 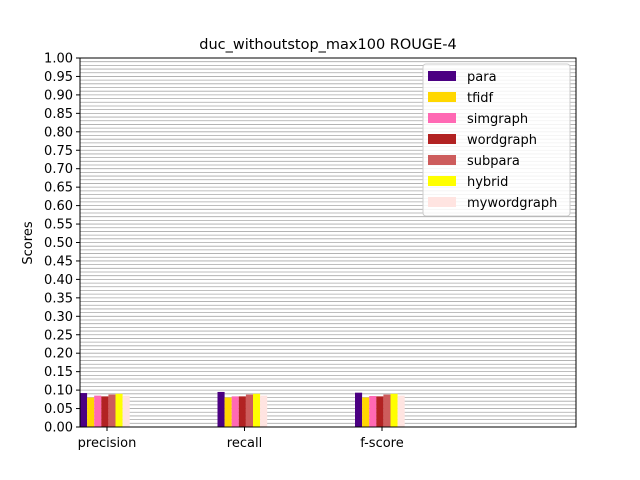 What do you see at coordinates (107, 443) in the screenshot?
I see `x-tick-label: precision` at bounding box center [107, 443].